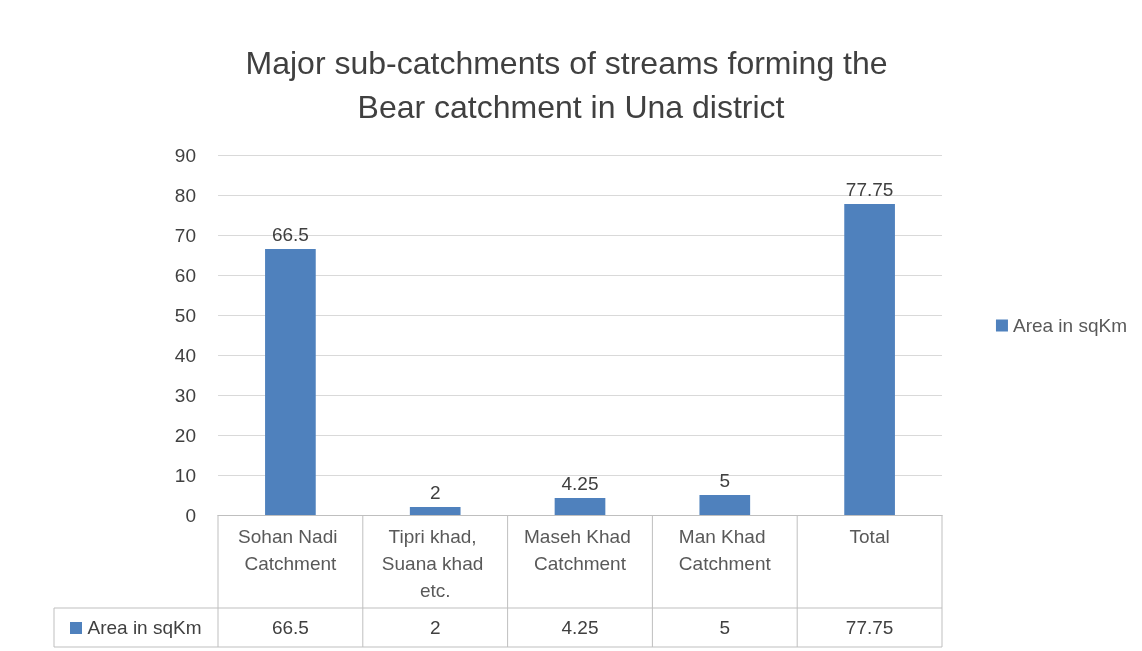 This screenshot has width=1142, height=651. Describe the element at coordinates (725, 550) in the screenshot. I see `x-tick-label: Man Khad Catchment` at that location.